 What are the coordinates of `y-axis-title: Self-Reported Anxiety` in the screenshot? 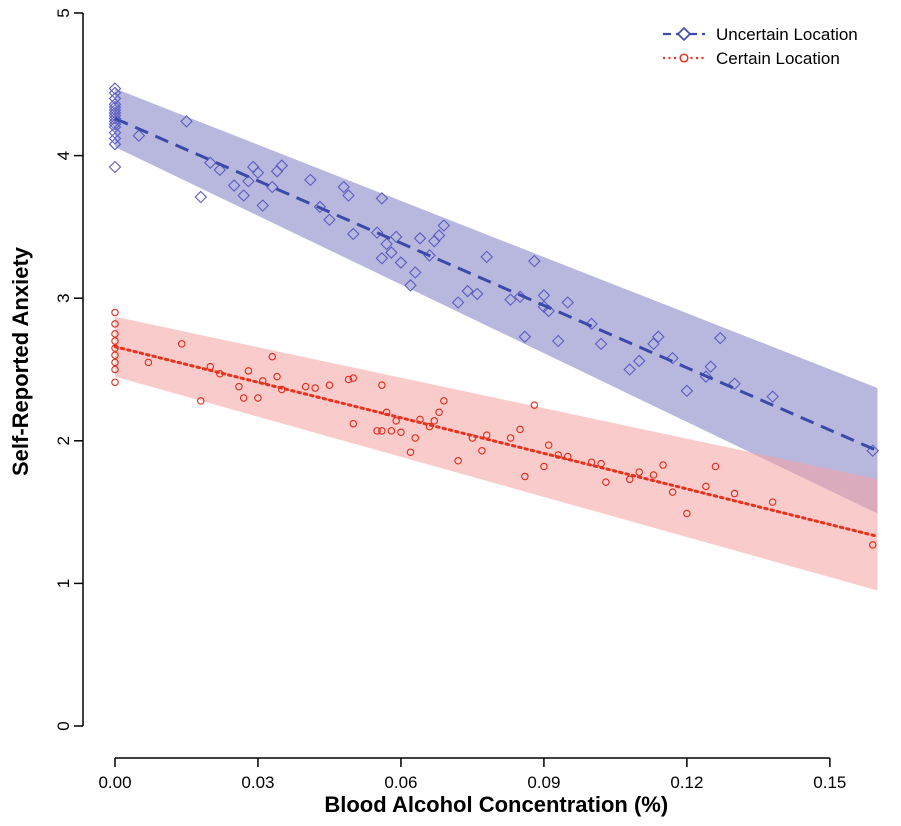 It's located at (20, 361).